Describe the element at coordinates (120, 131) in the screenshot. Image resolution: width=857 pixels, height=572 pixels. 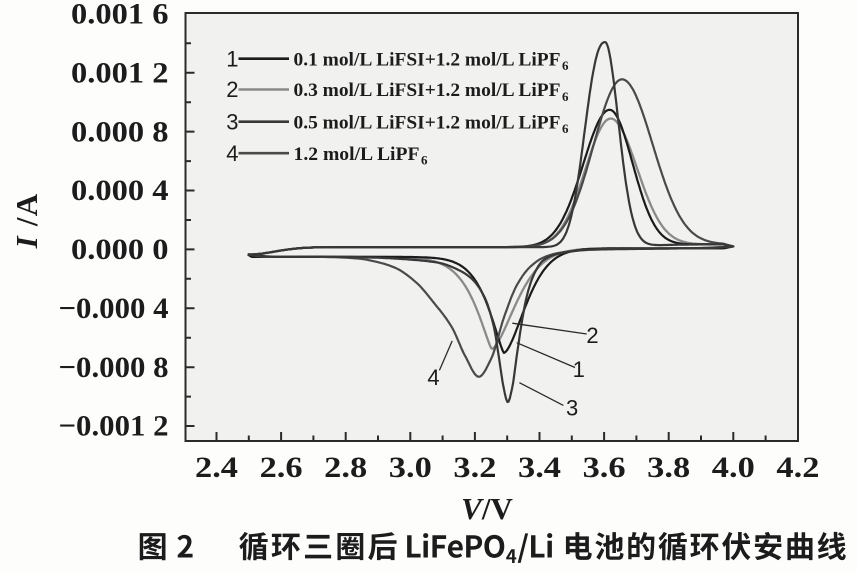
I see `svg-text: 0.000 8` at that location.